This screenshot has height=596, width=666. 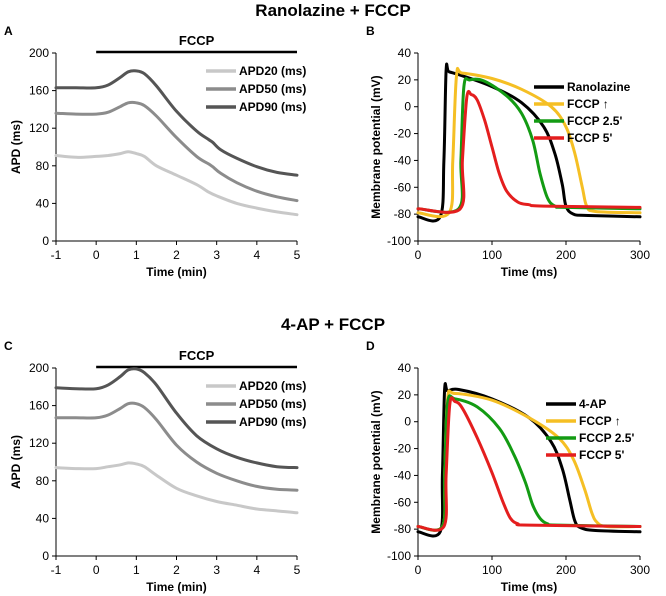 What do you see at coordinates (332, 10) in the screenshot?
I see `row-title-top: Ranolazine + FCCP` at bounding box center [332, 10].